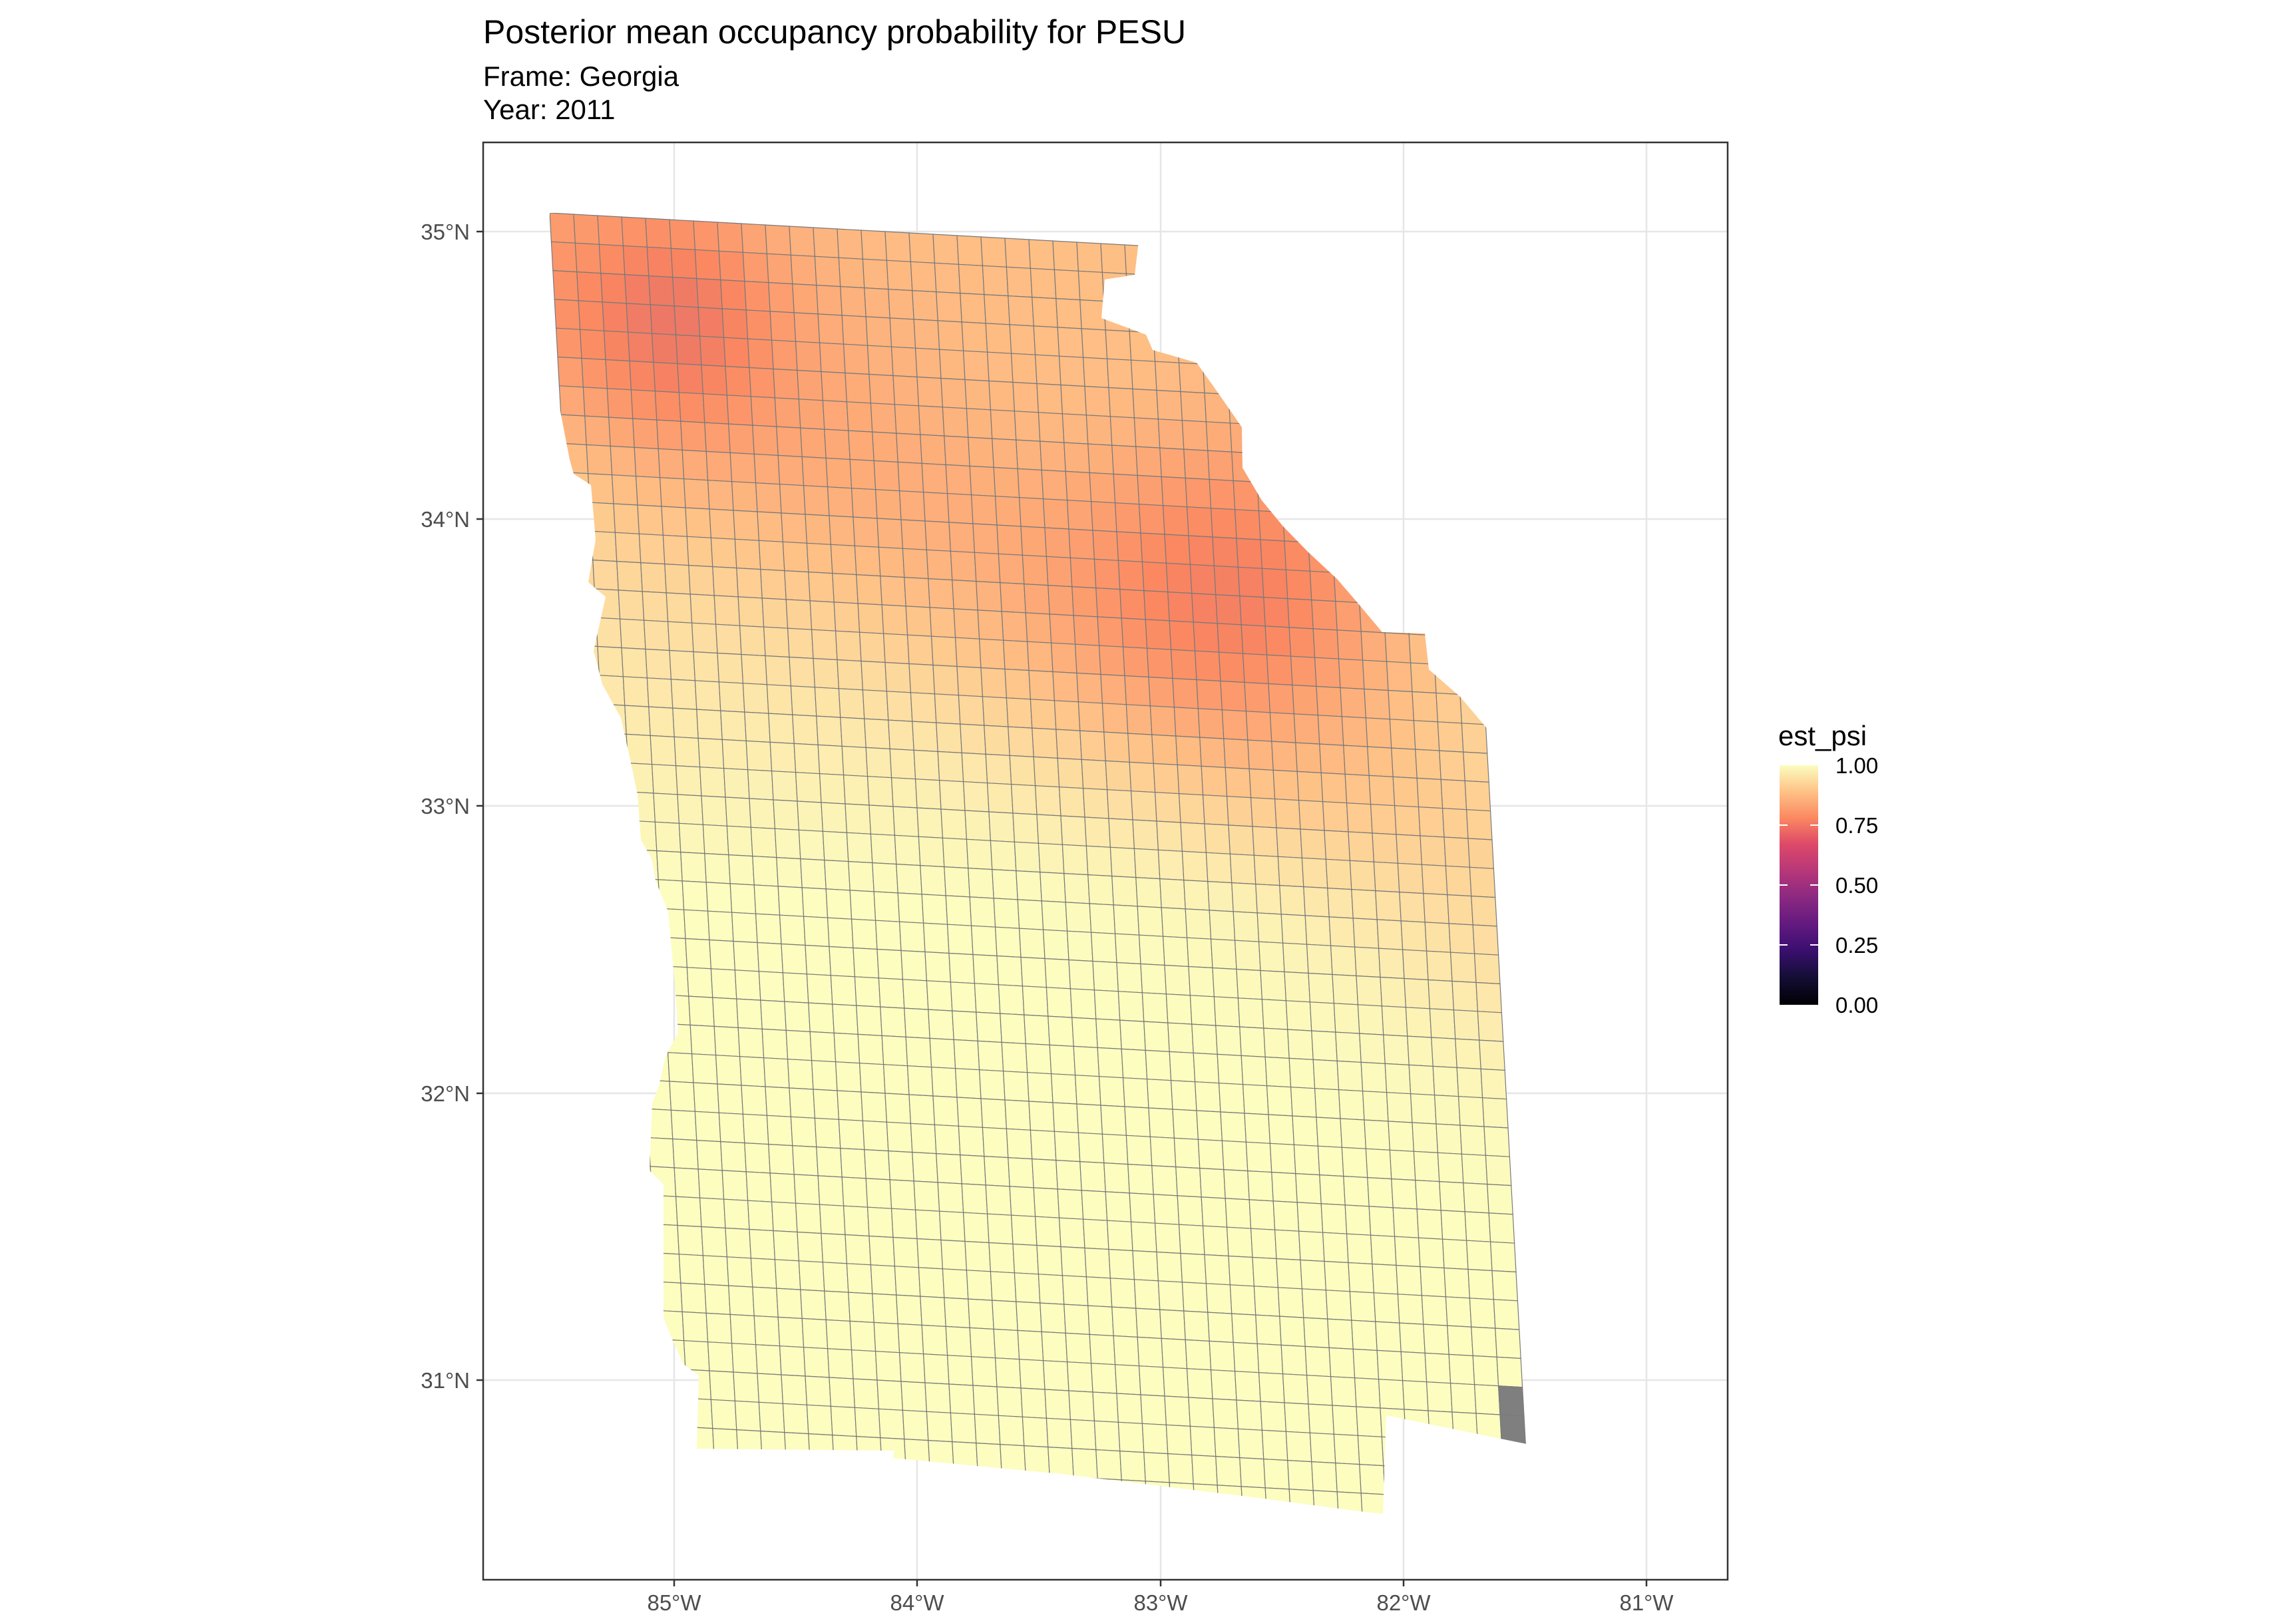 The width and height of the screenshot is (2296, 1615). What do you see at coordinates (1799, 885) in the screenshot?
I see `legend-ticks` at bounding box center [1799, 885].